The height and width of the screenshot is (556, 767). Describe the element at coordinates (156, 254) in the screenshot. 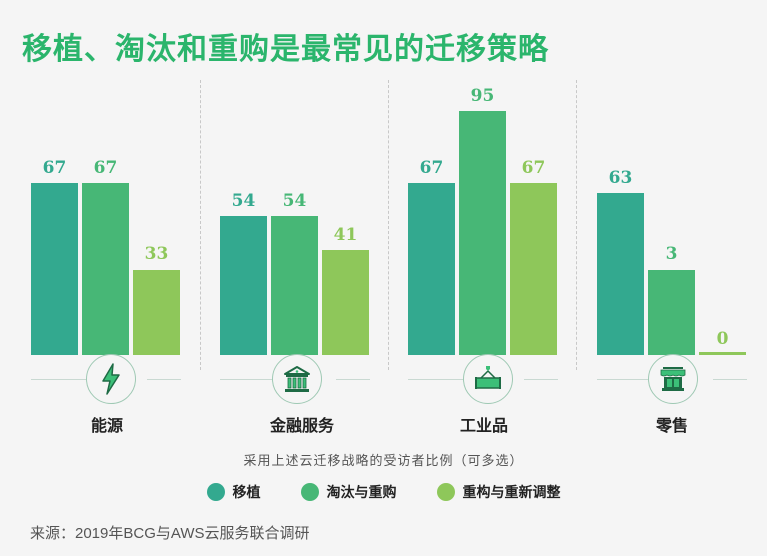

I see `bar-value: 33` at that location.